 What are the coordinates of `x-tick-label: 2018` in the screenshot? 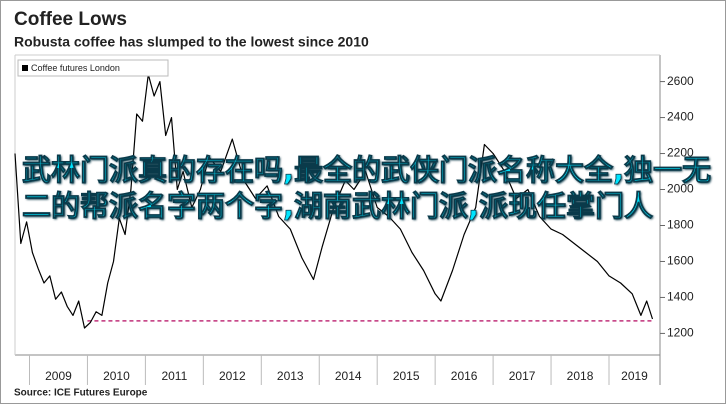 It's located at (580, 376).